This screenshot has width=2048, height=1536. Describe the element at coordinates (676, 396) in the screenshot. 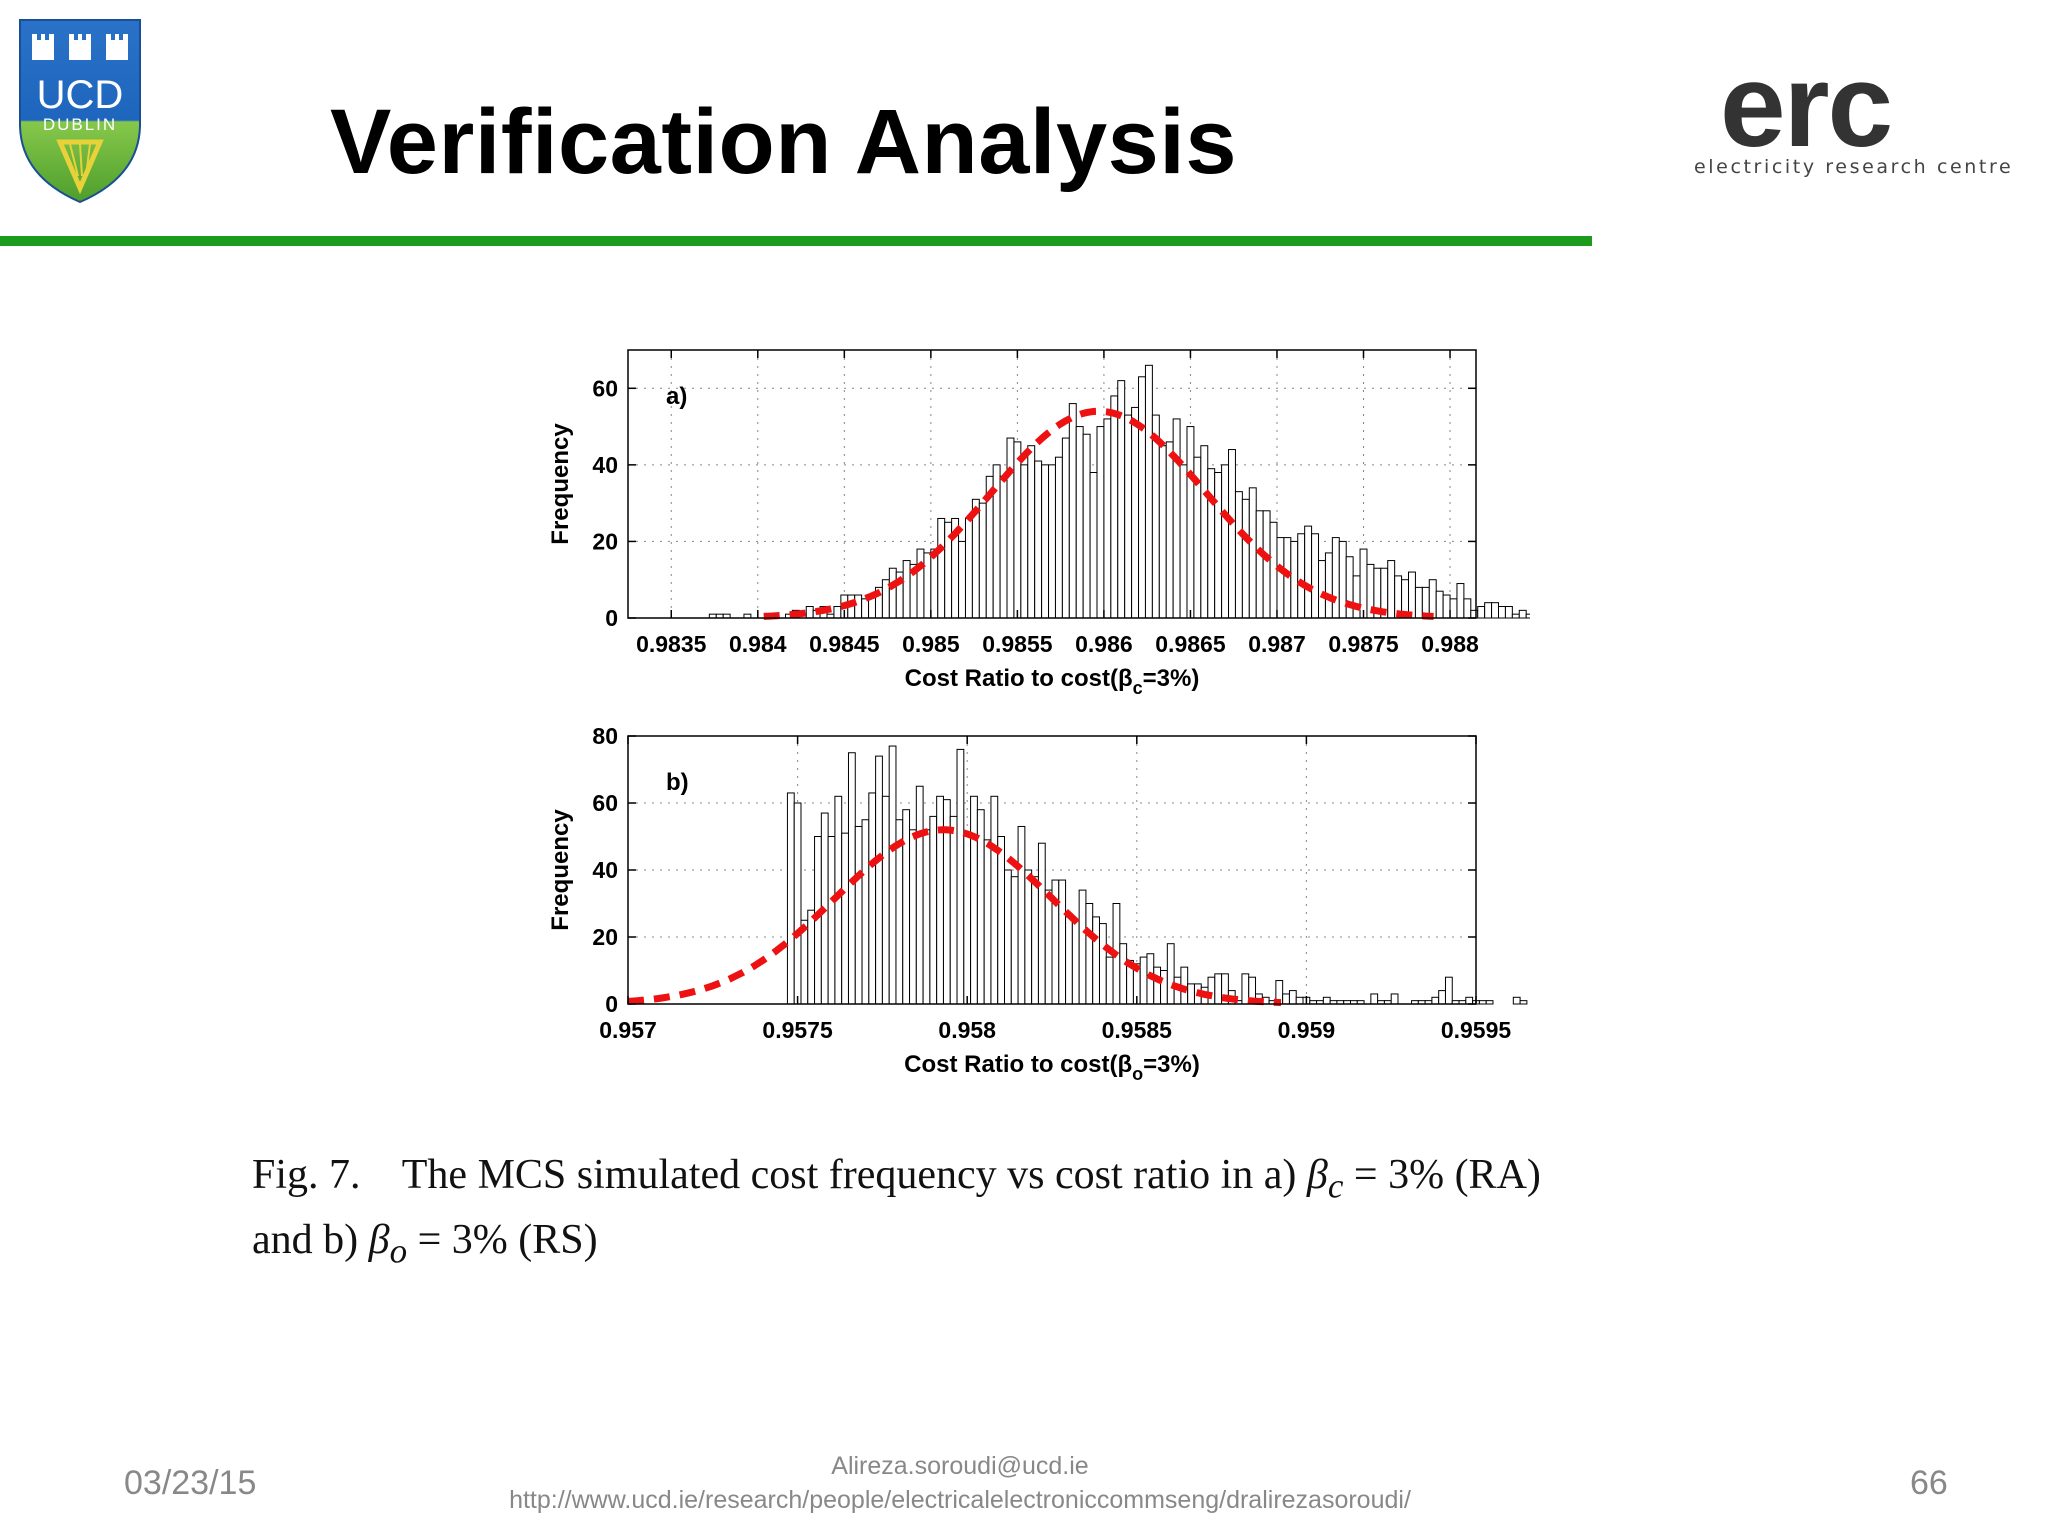

I see `panel-label-a: a)` at that location.